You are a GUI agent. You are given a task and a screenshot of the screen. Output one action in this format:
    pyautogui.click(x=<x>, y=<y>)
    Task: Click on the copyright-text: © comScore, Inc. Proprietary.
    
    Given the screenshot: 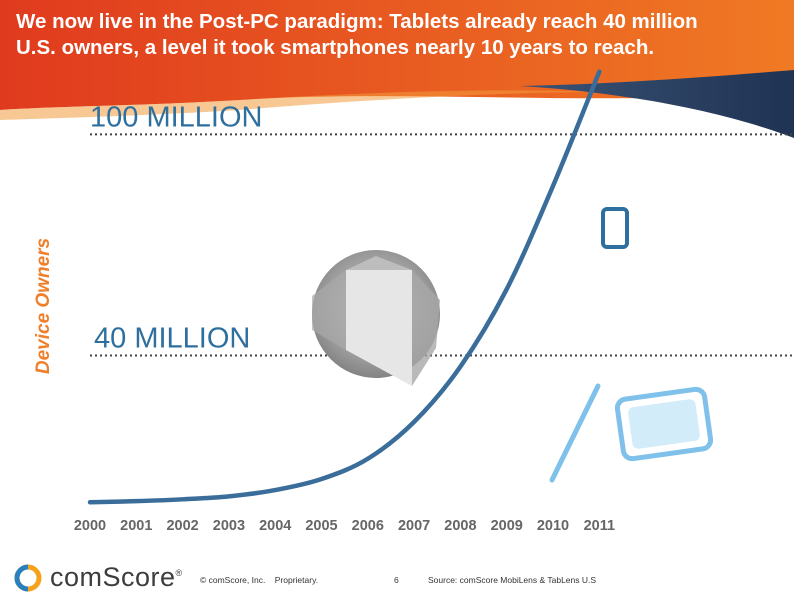 What is the action you would take?
    pyautogui.click(x=259, y=580)
    